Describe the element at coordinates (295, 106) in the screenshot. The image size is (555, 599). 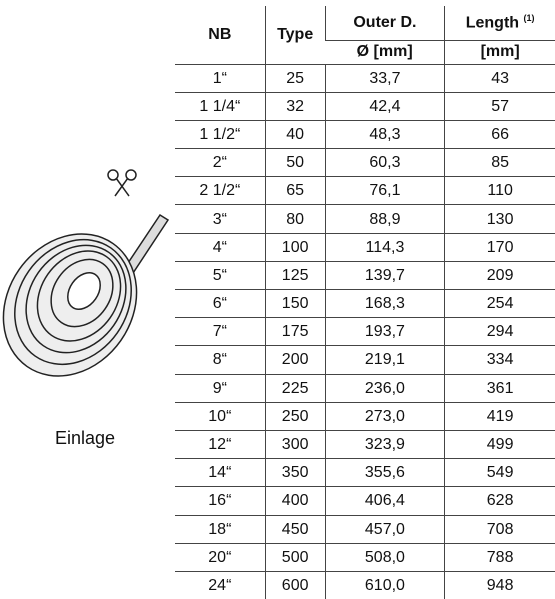
I see `table-cell: 32` at that location.